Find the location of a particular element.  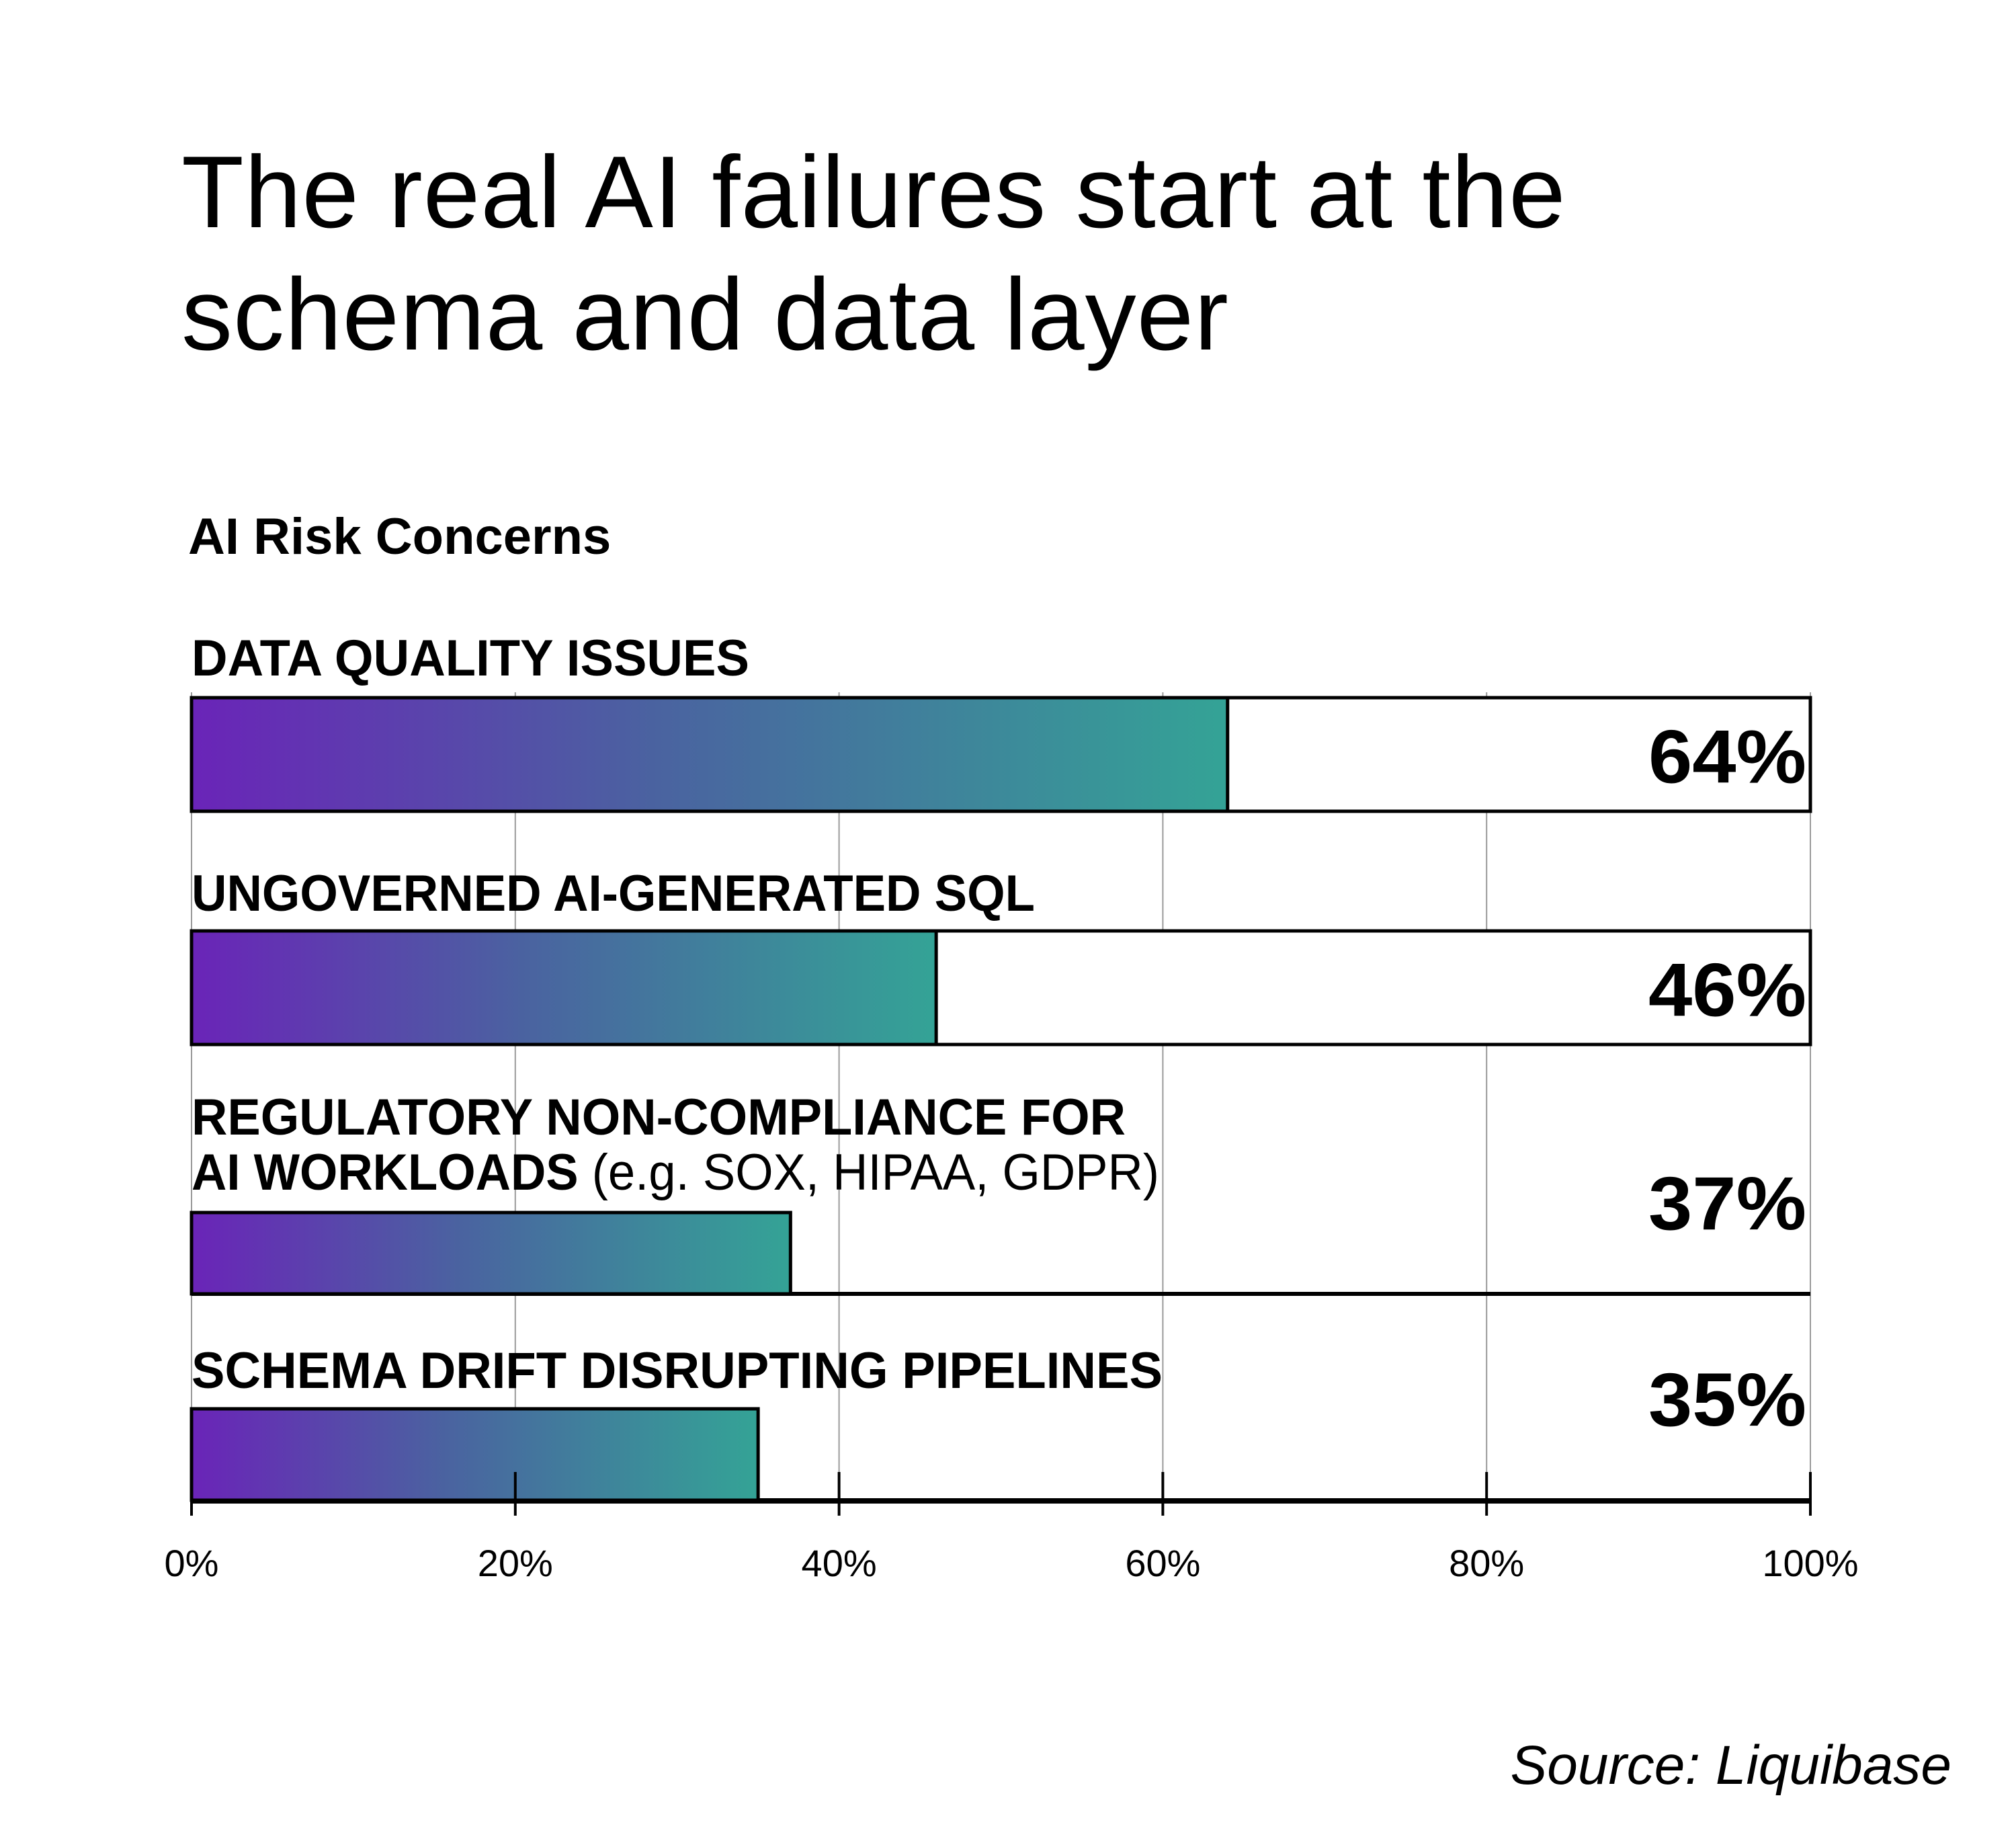

value-label: 37% is located at coordinates (1727, 1203).